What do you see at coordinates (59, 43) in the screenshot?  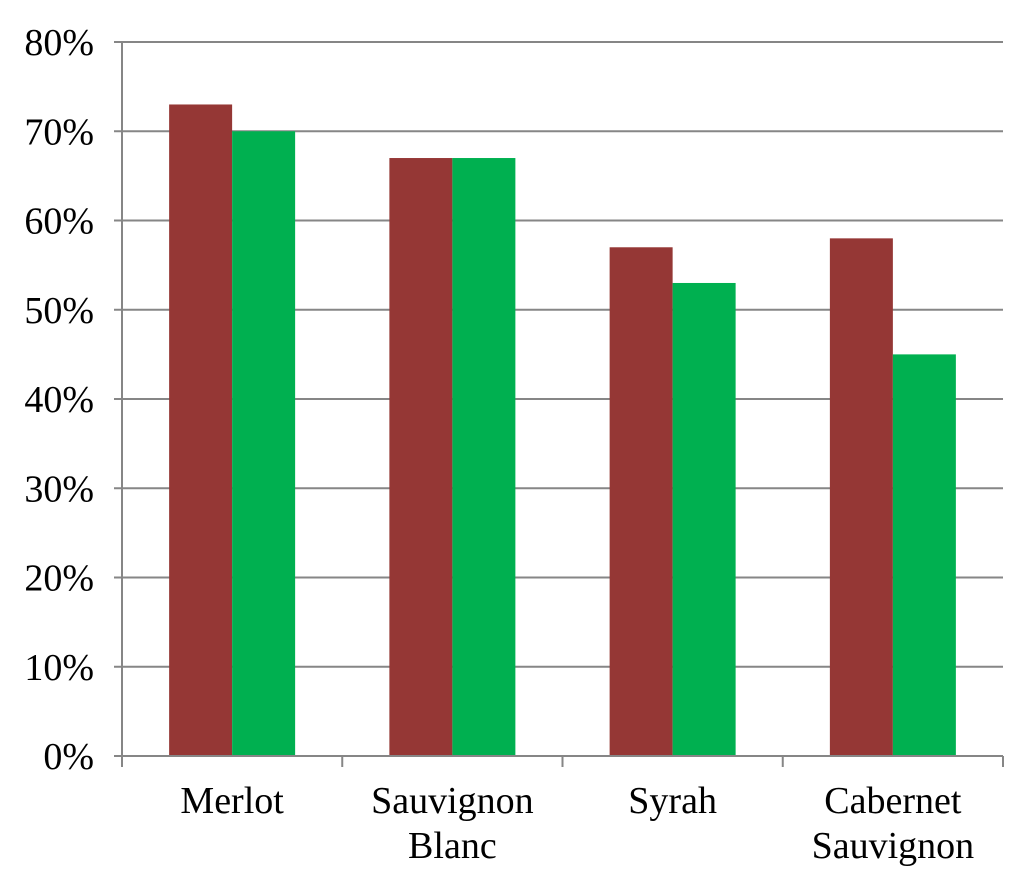 I see `y-tick-label: 80%` at bounding box center [59, 43].